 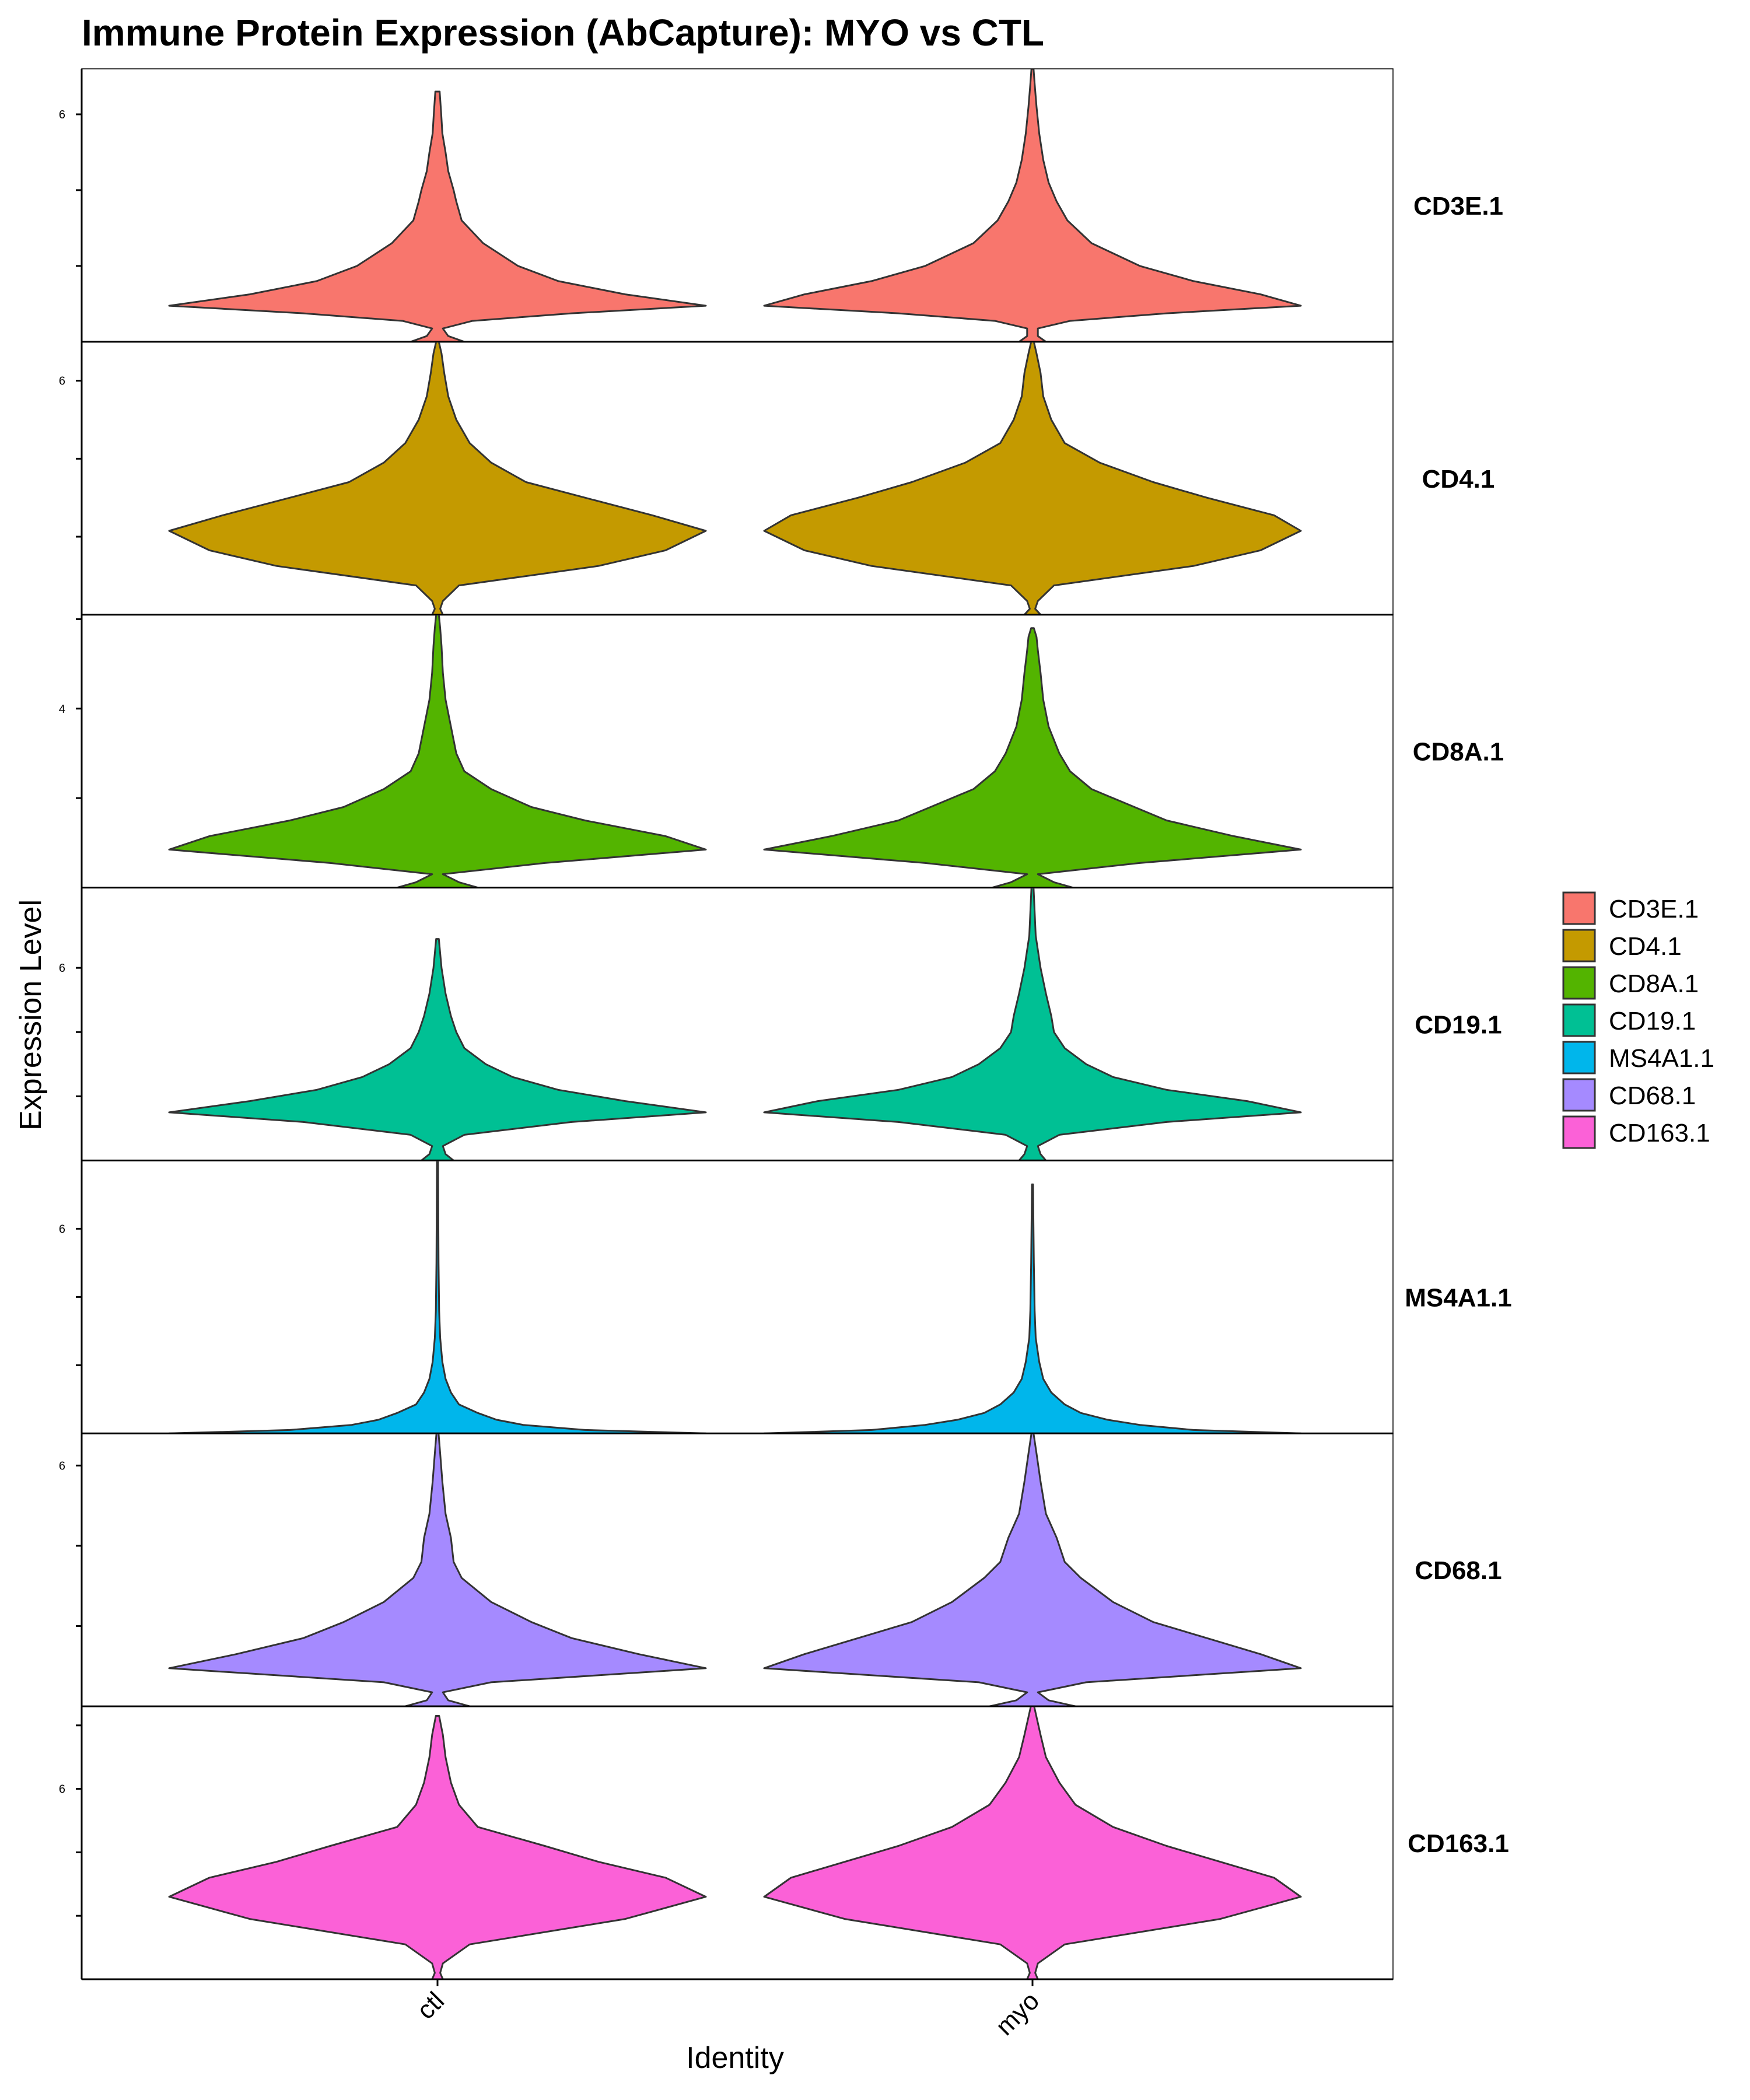 I want to click on violin-cd68-1-ctl, so click(x=437, y=1570).